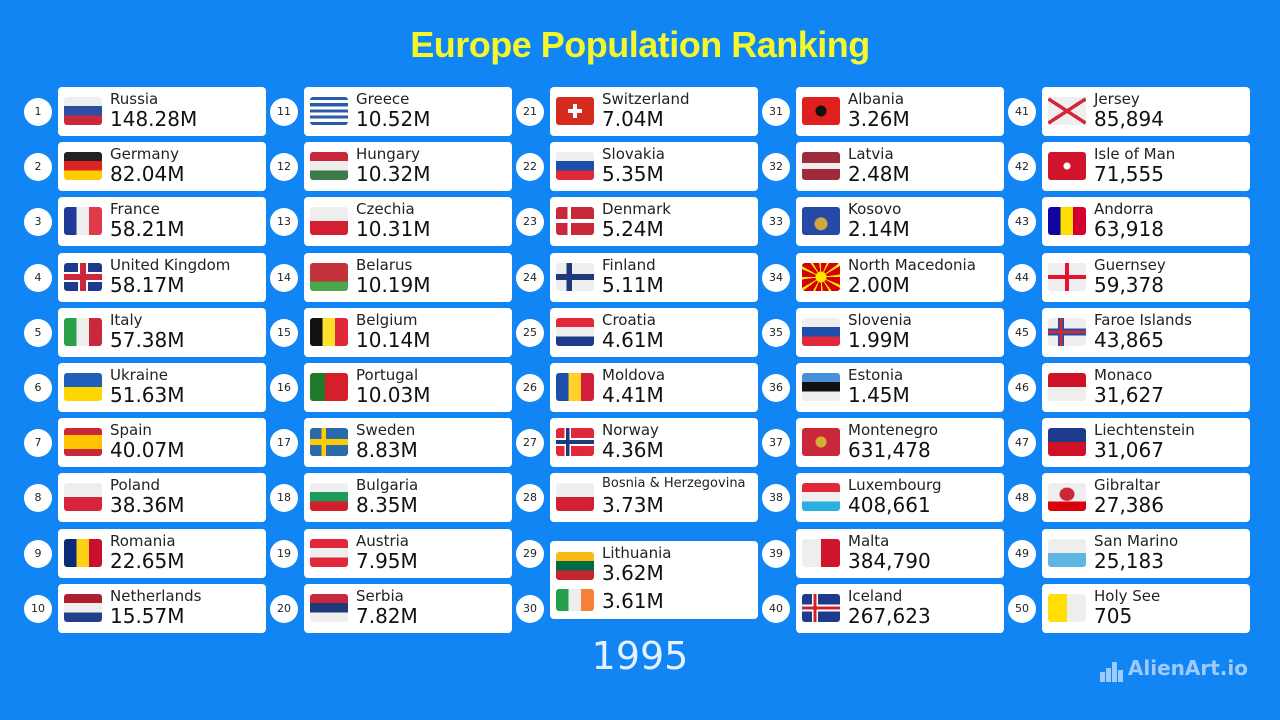 This screenshot has width=1280, height=720. Describe the element at coordinates (646, 99) in the screenshot. I see `country-name: Switzerland` at that location.